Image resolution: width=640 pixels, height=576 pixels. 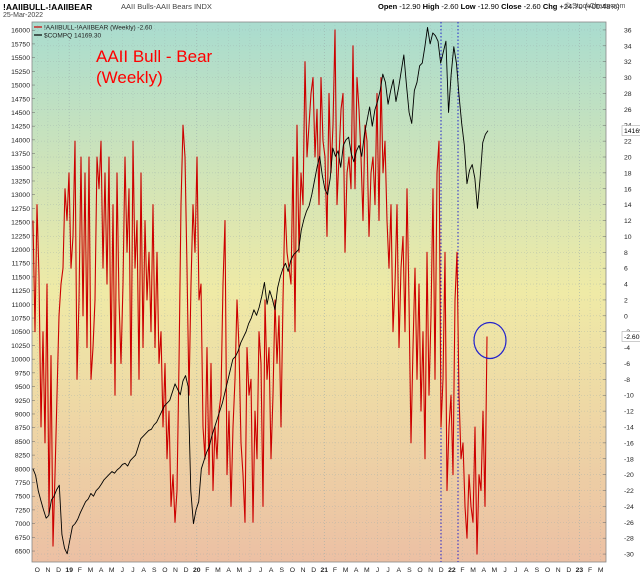 What do you see at coordinates (626, 253) in the screenshot?
I see `right-tick-label: 8` at bounding box center [626, 253].